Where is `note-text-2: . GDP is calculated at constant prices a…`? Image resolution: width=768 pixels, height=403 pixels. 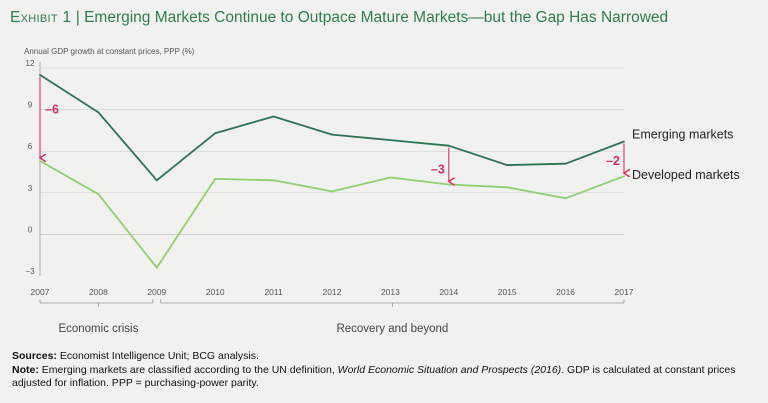 note-text-2: . GDP is calculated at constant prices a… is located at coordinates (374, 376).